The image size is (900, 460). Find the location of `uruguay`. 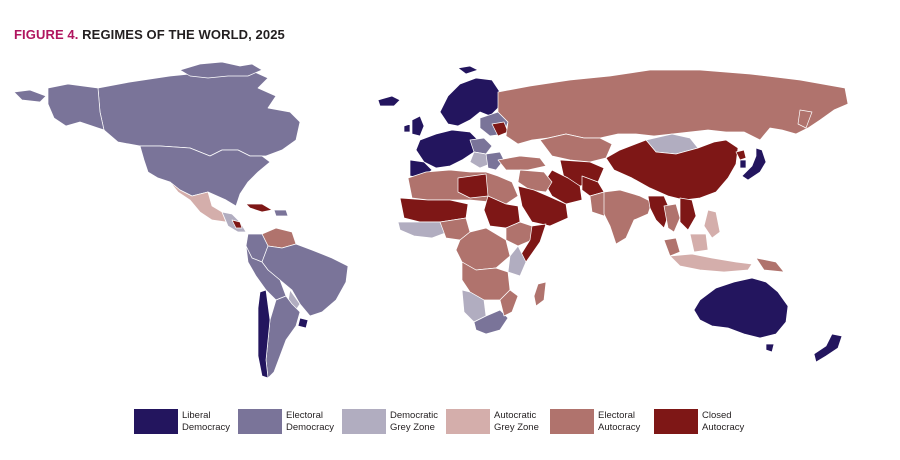

uruguay is located at coordinates (303, 323).